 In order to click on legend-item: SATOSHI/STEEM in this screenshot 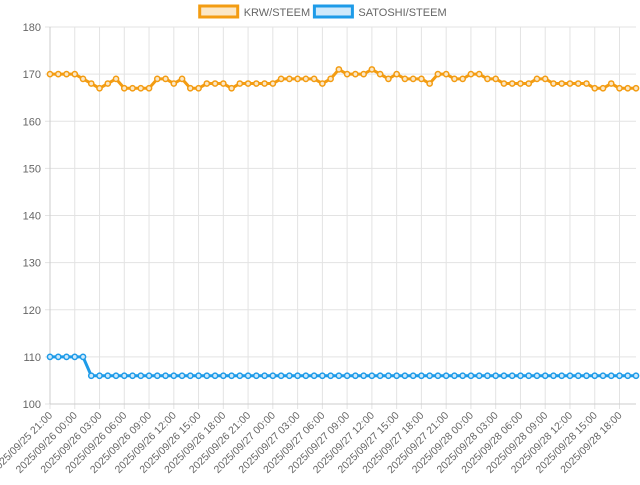, I will do `click(379, 11)`.